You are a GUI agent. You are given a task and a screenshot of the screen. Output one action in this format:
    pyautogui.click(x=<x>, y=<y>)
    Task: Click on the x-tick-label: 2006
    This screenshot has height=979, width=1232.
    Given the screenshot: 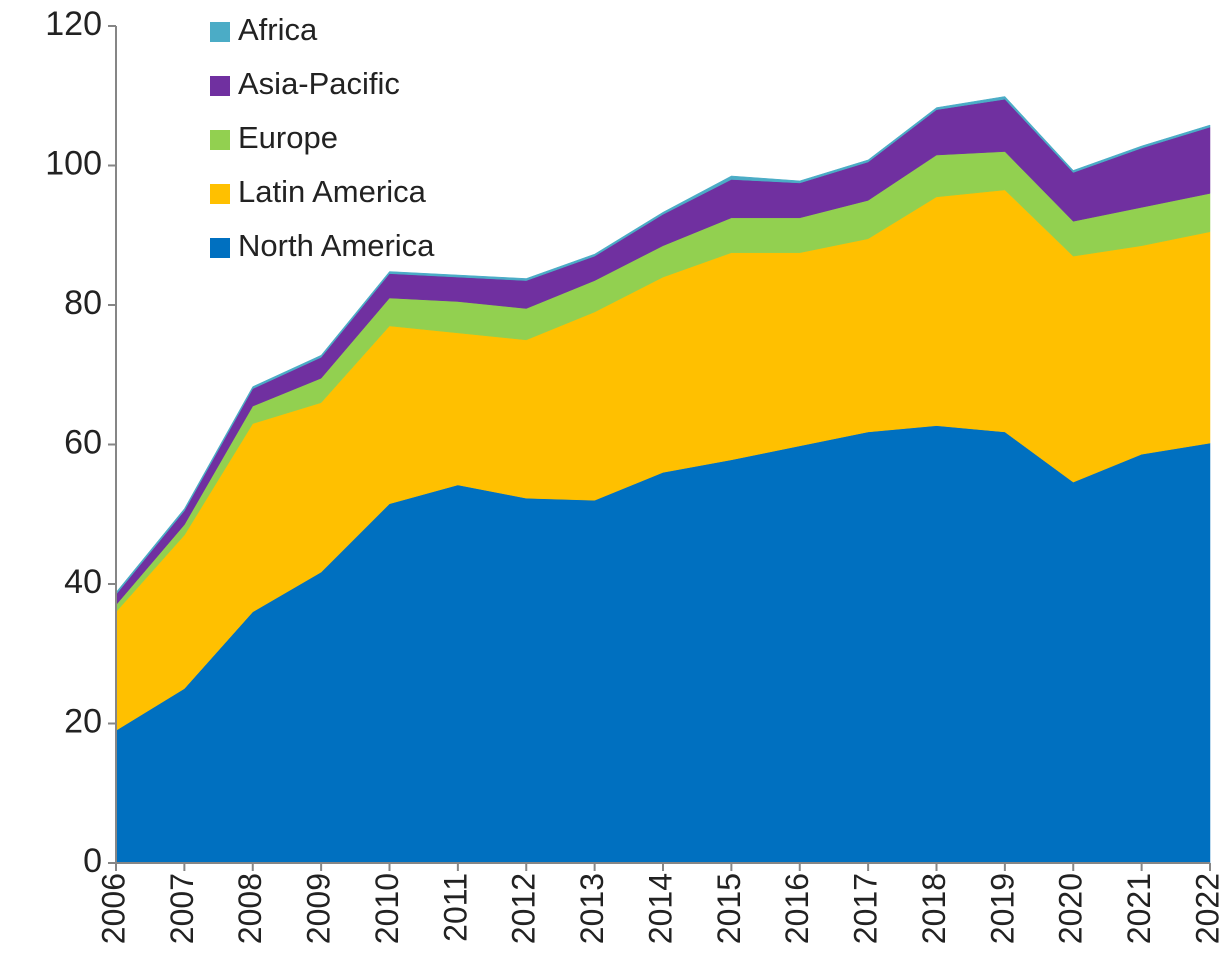 What is the action you would take?
    pyautogui.click(x=113, y=908)
    